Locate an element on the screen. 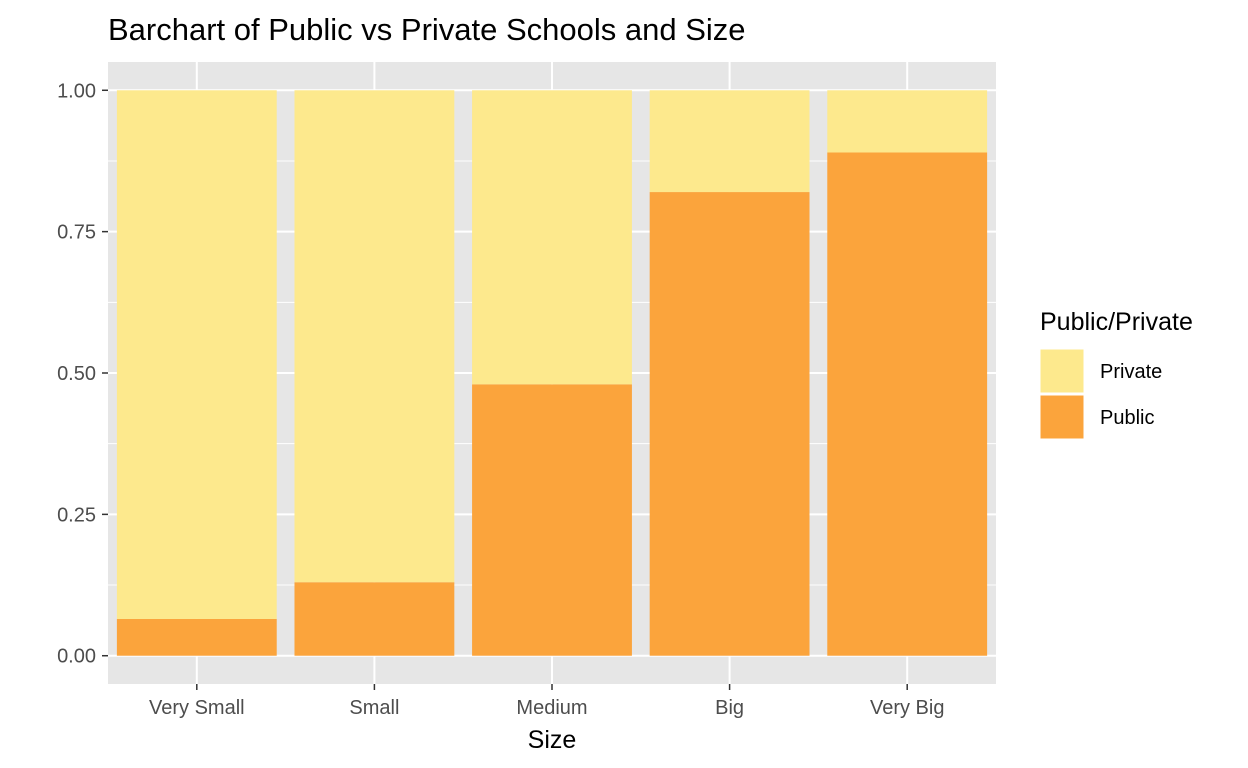  x-tick-label: Big is located at coordinates (729, 708).